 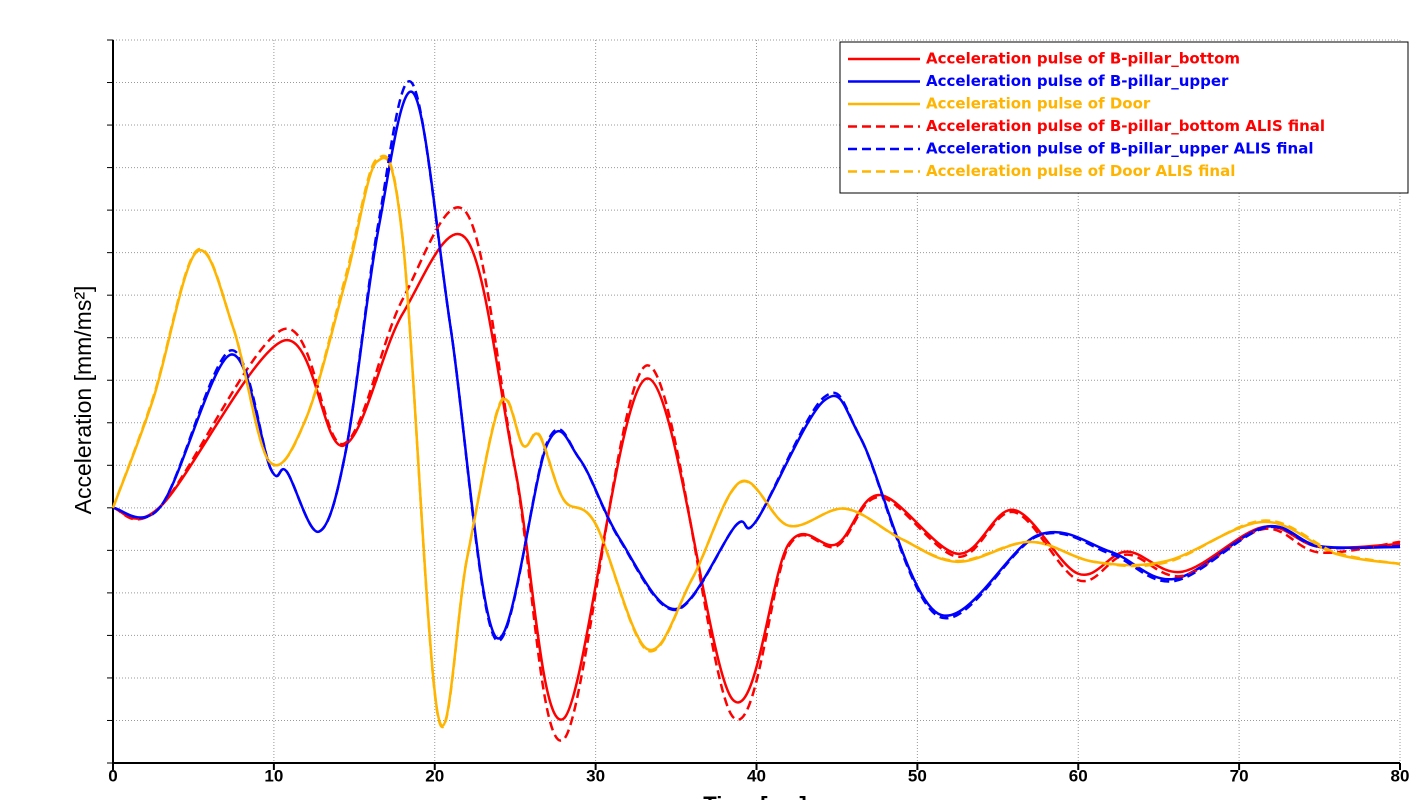 What do you see at coordinates (595, 775) in the screenshot?
I see `x-tick-label: 30` at bounding box center [595, 775].